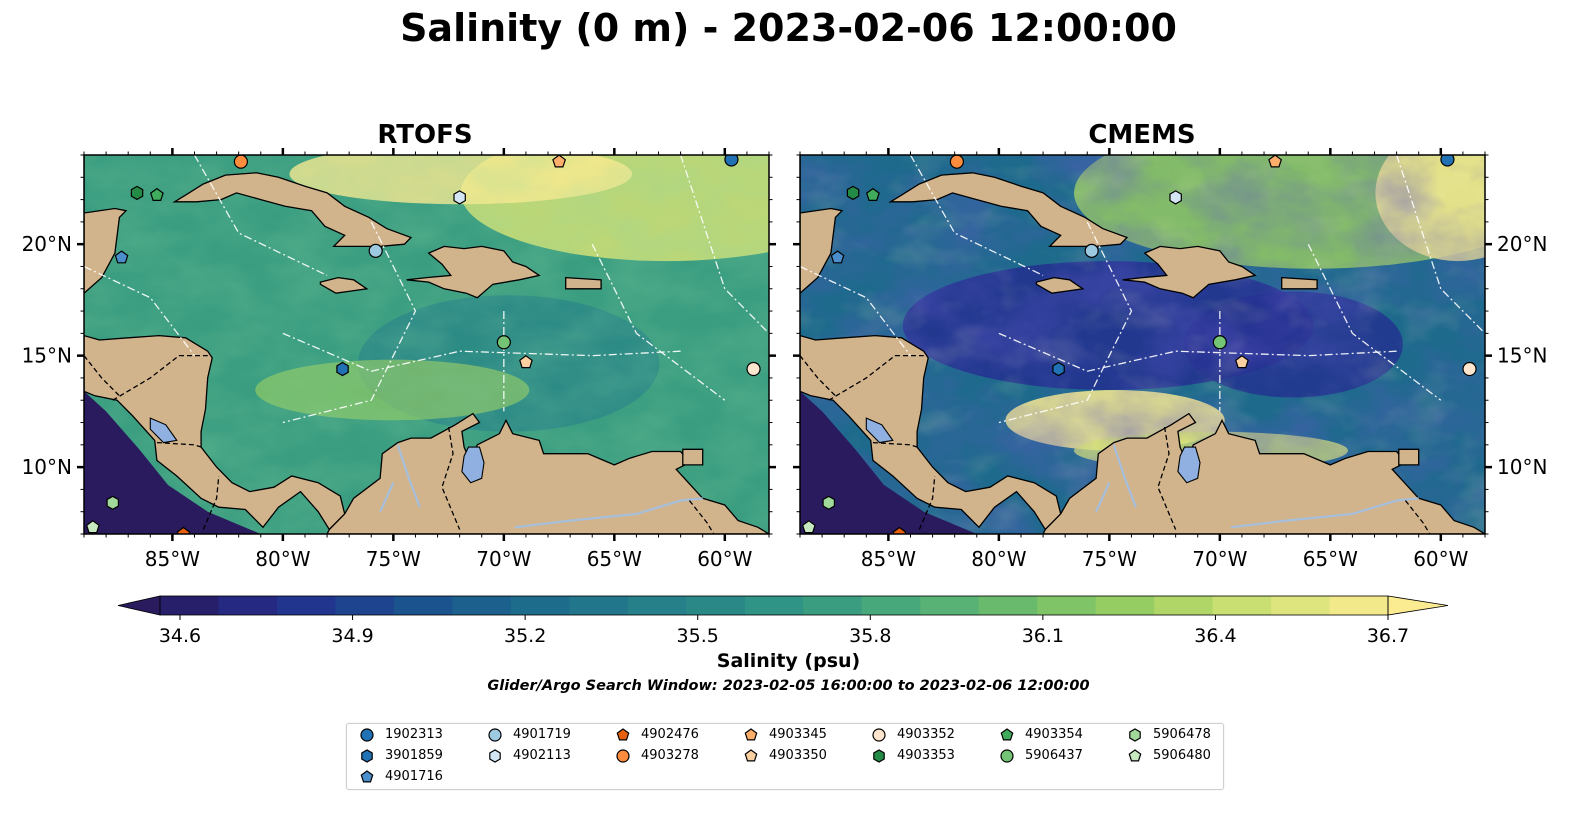 The width and height of the screenshot is (1577, 827). What do you see at coordinates (425, 135) in the screenshot?
I see `panel-title-rtofs: RTOFS` at bounding box center [425, 135].